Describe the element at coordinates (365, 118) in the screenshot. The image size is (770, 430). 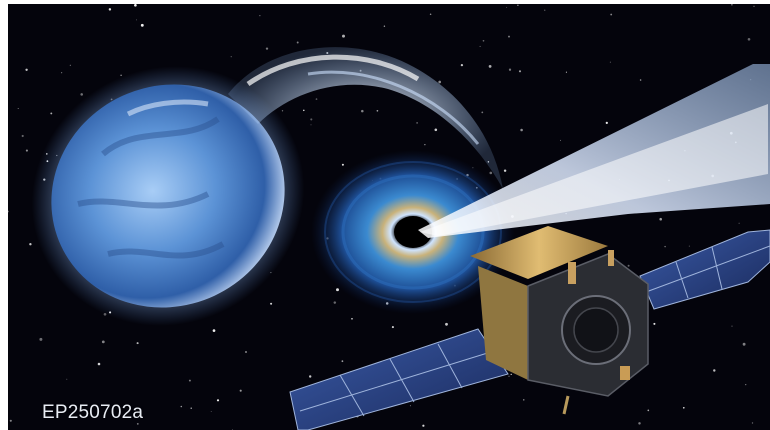
I see `tidal-stream` at that location.